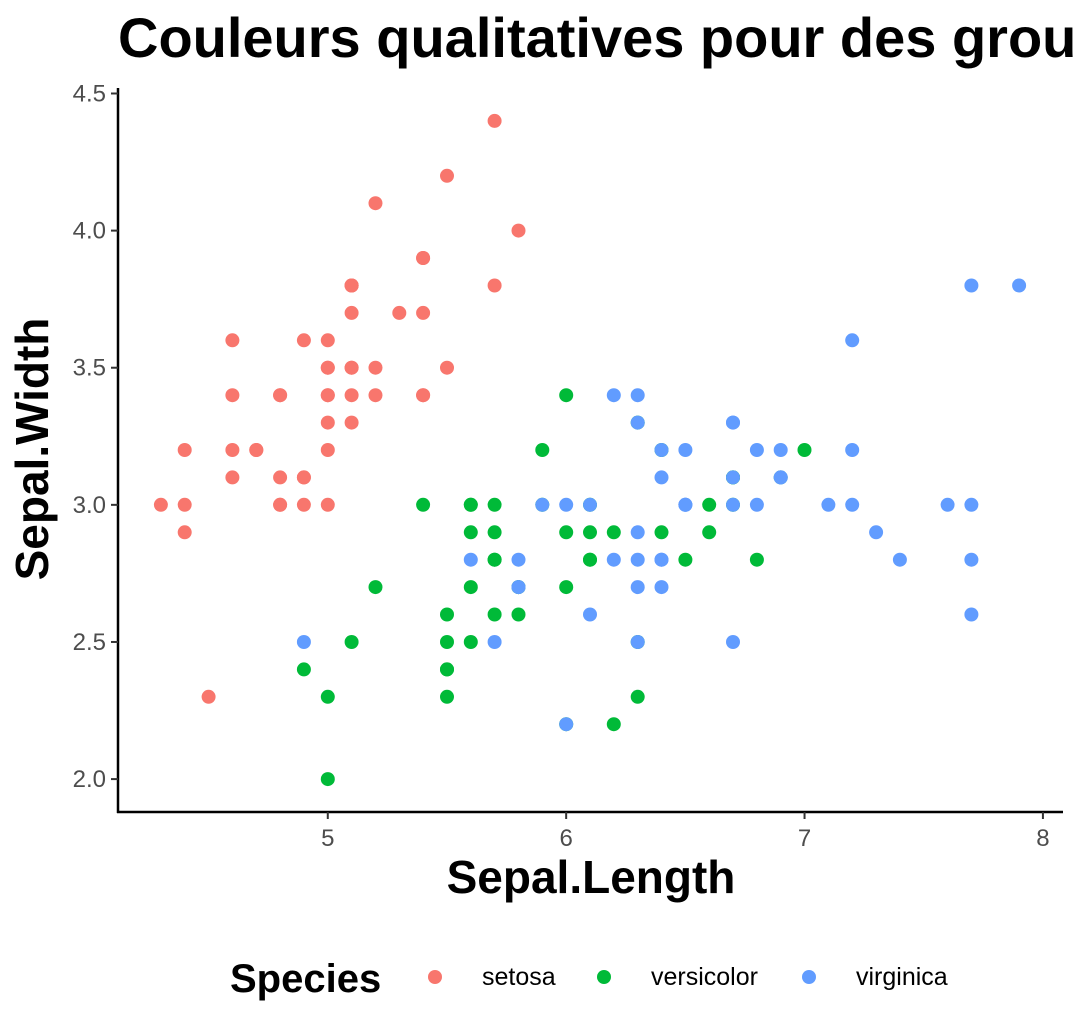  What do you see at coordinates (599, 37) in the screenshot?
I see `chart-title: Couleurs qualitatives pour des groupes` at bounding box center [599, 37].